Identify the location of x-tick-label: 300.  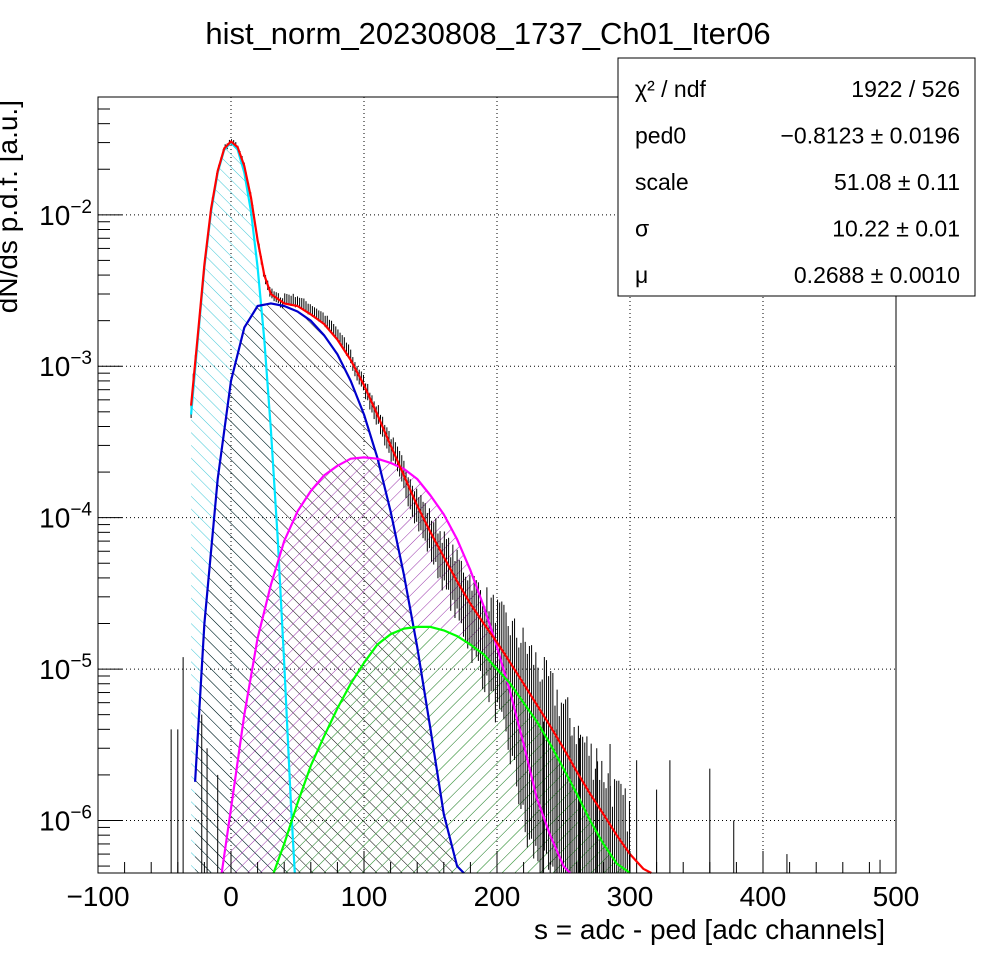
(630, 896).